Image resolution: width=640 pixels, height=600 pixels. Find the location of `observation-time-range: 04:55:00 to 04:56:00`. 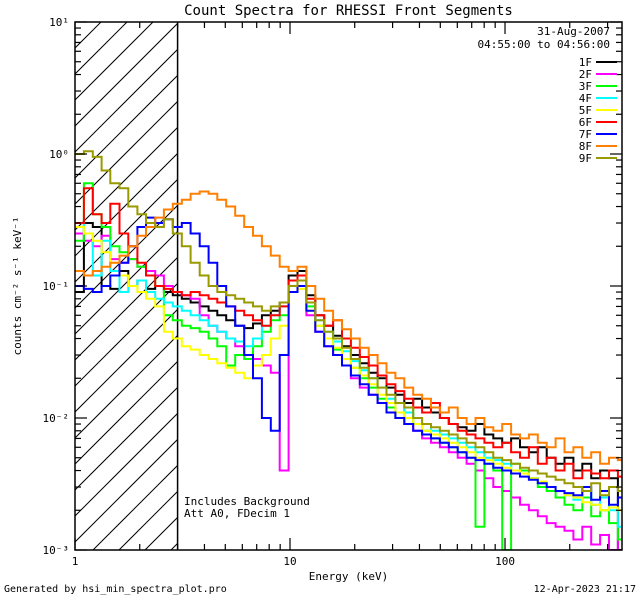

observation-time-range: 04:55:00 to 04:56:00 is located at coordinates (543, 44).